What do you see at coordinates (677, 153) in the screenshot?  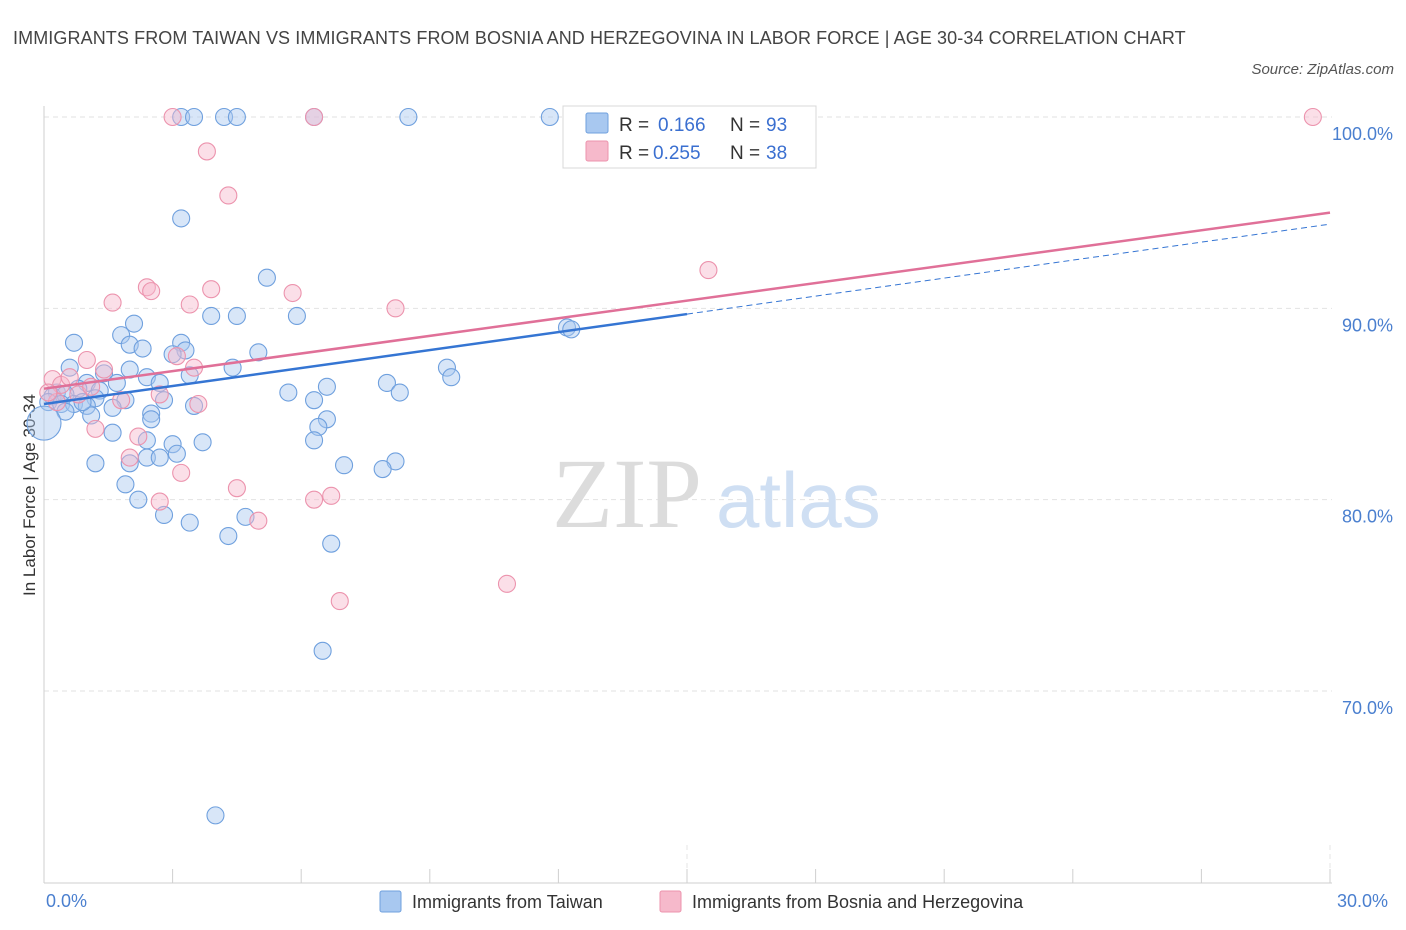 I see `stats-r-value-bosnia: 0.255` at bounding box center [677, 153].